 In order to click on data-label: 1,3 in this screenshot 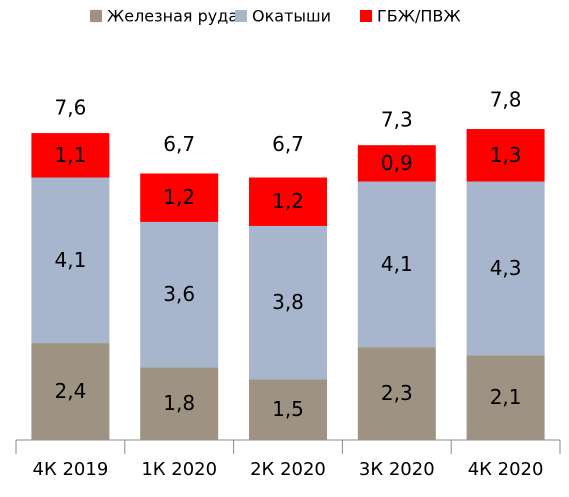, I will do `click(506, 155)`.